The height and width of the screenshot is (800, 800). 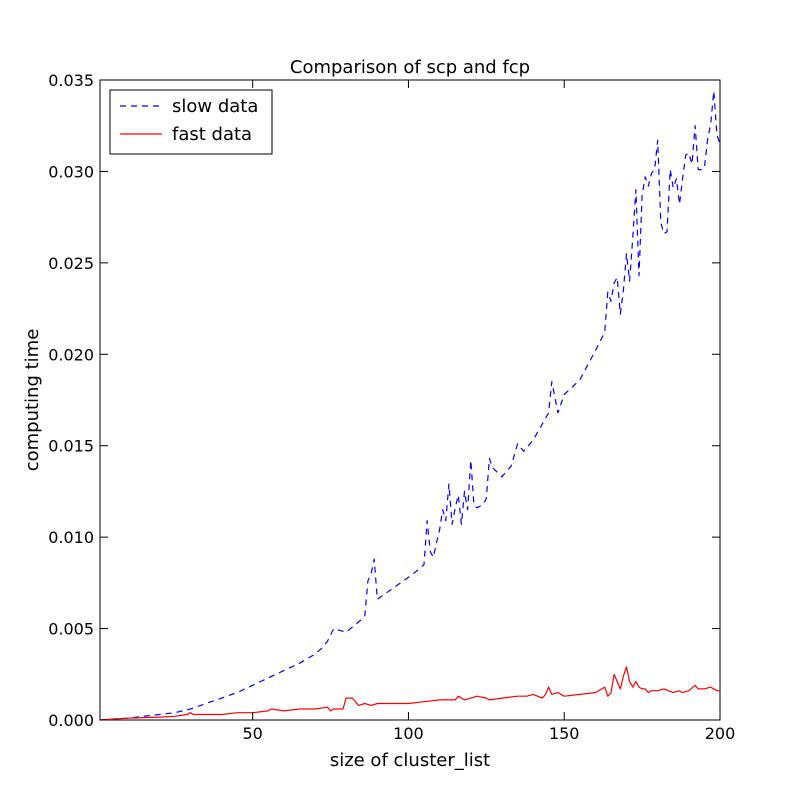 I want to click on y-tick-label: 0.025, so click(x=71, y=263).